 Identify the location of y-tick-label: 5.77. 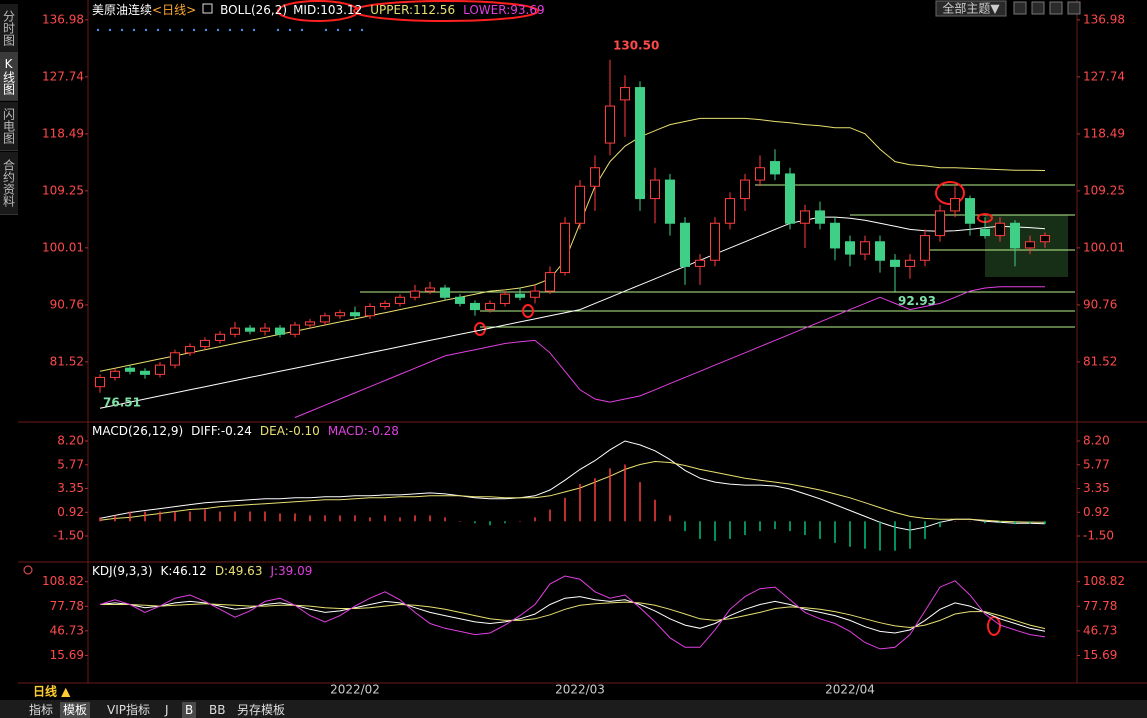
(70, 464).